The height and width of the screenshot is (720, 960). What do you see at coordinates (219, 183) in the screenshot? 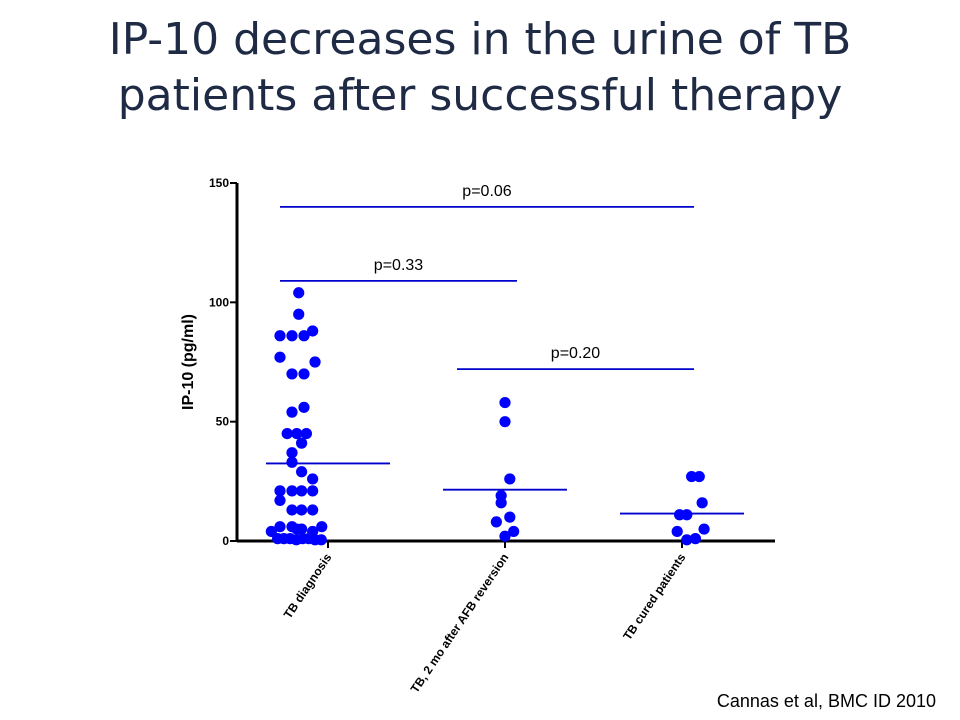
I see `y-tick-label: 150` at bounding box center [219, 183].